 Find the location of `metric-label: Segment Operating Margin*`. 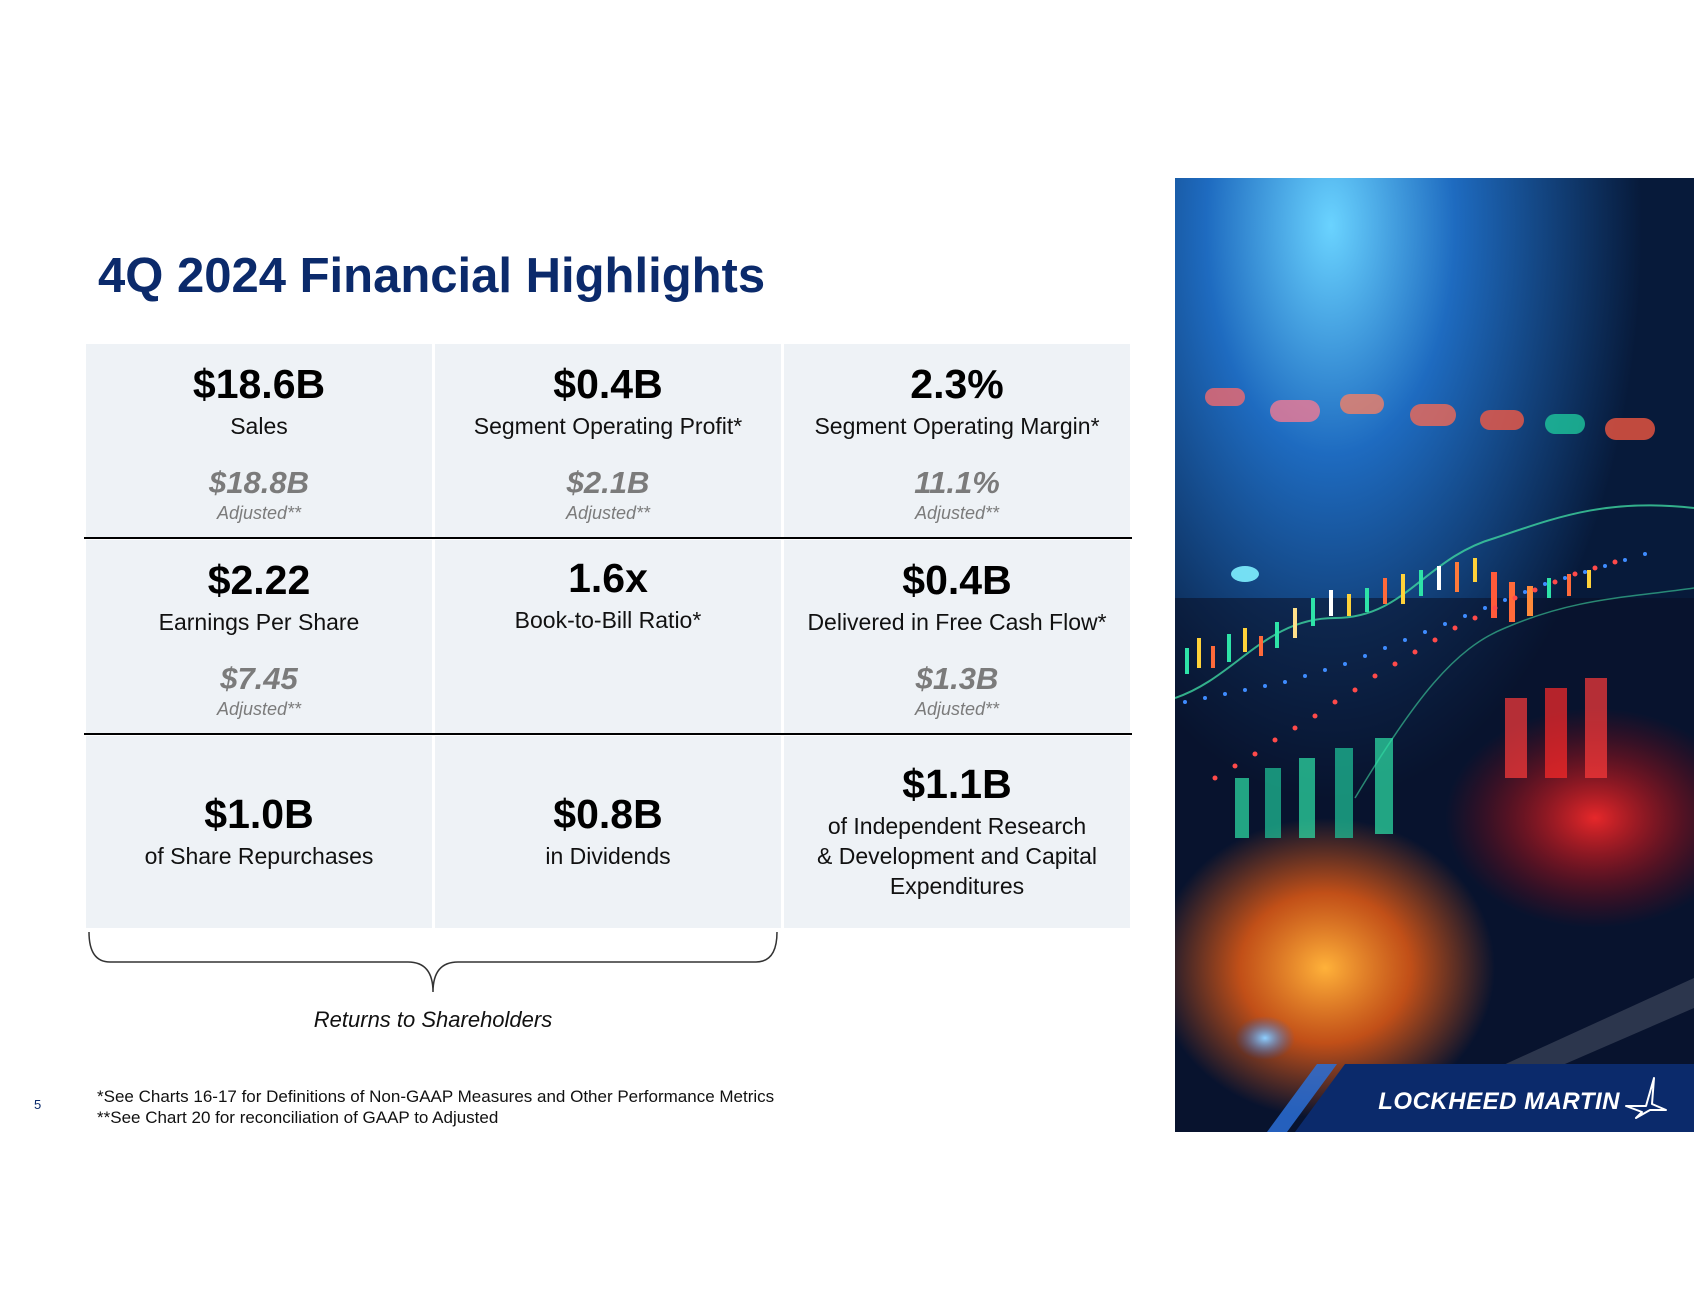

metric-label: Segment Operating Margin* is located at coordinates (957, 426).